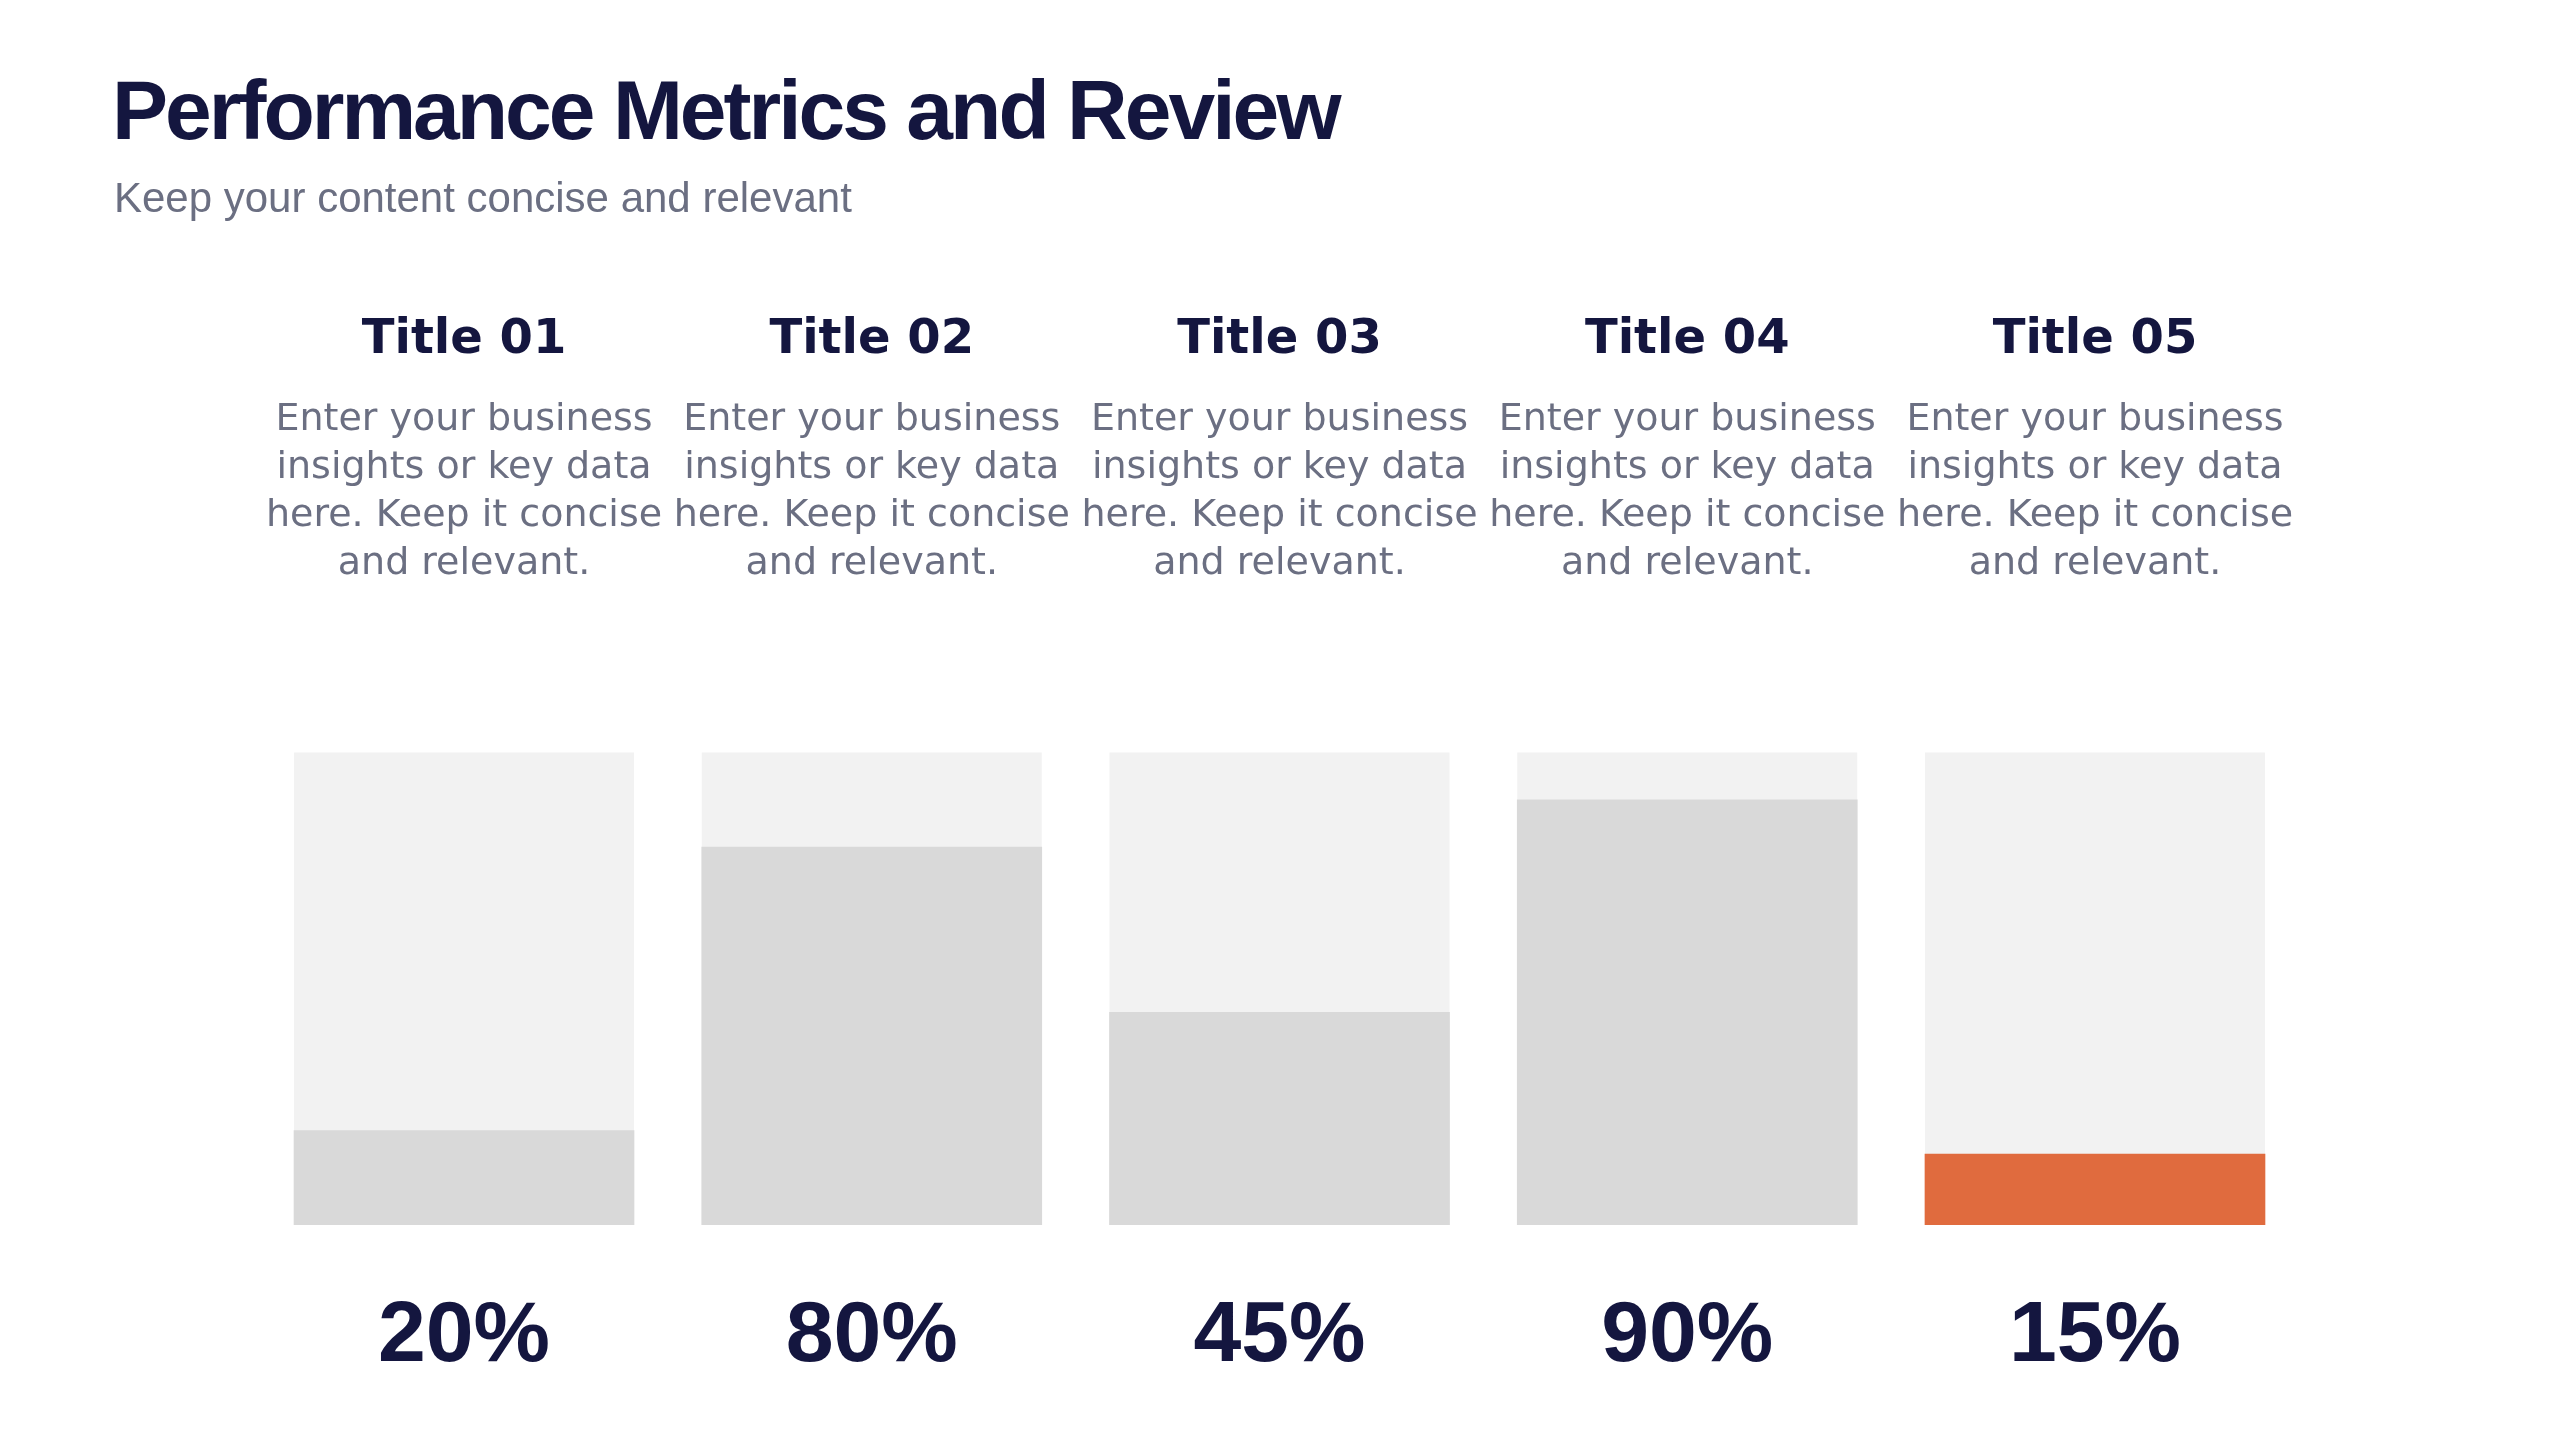 This screenshot has height=1440, width=2559. I want to click on chart-subtitle: Keep your content concise and relevant, so click(483, 198).